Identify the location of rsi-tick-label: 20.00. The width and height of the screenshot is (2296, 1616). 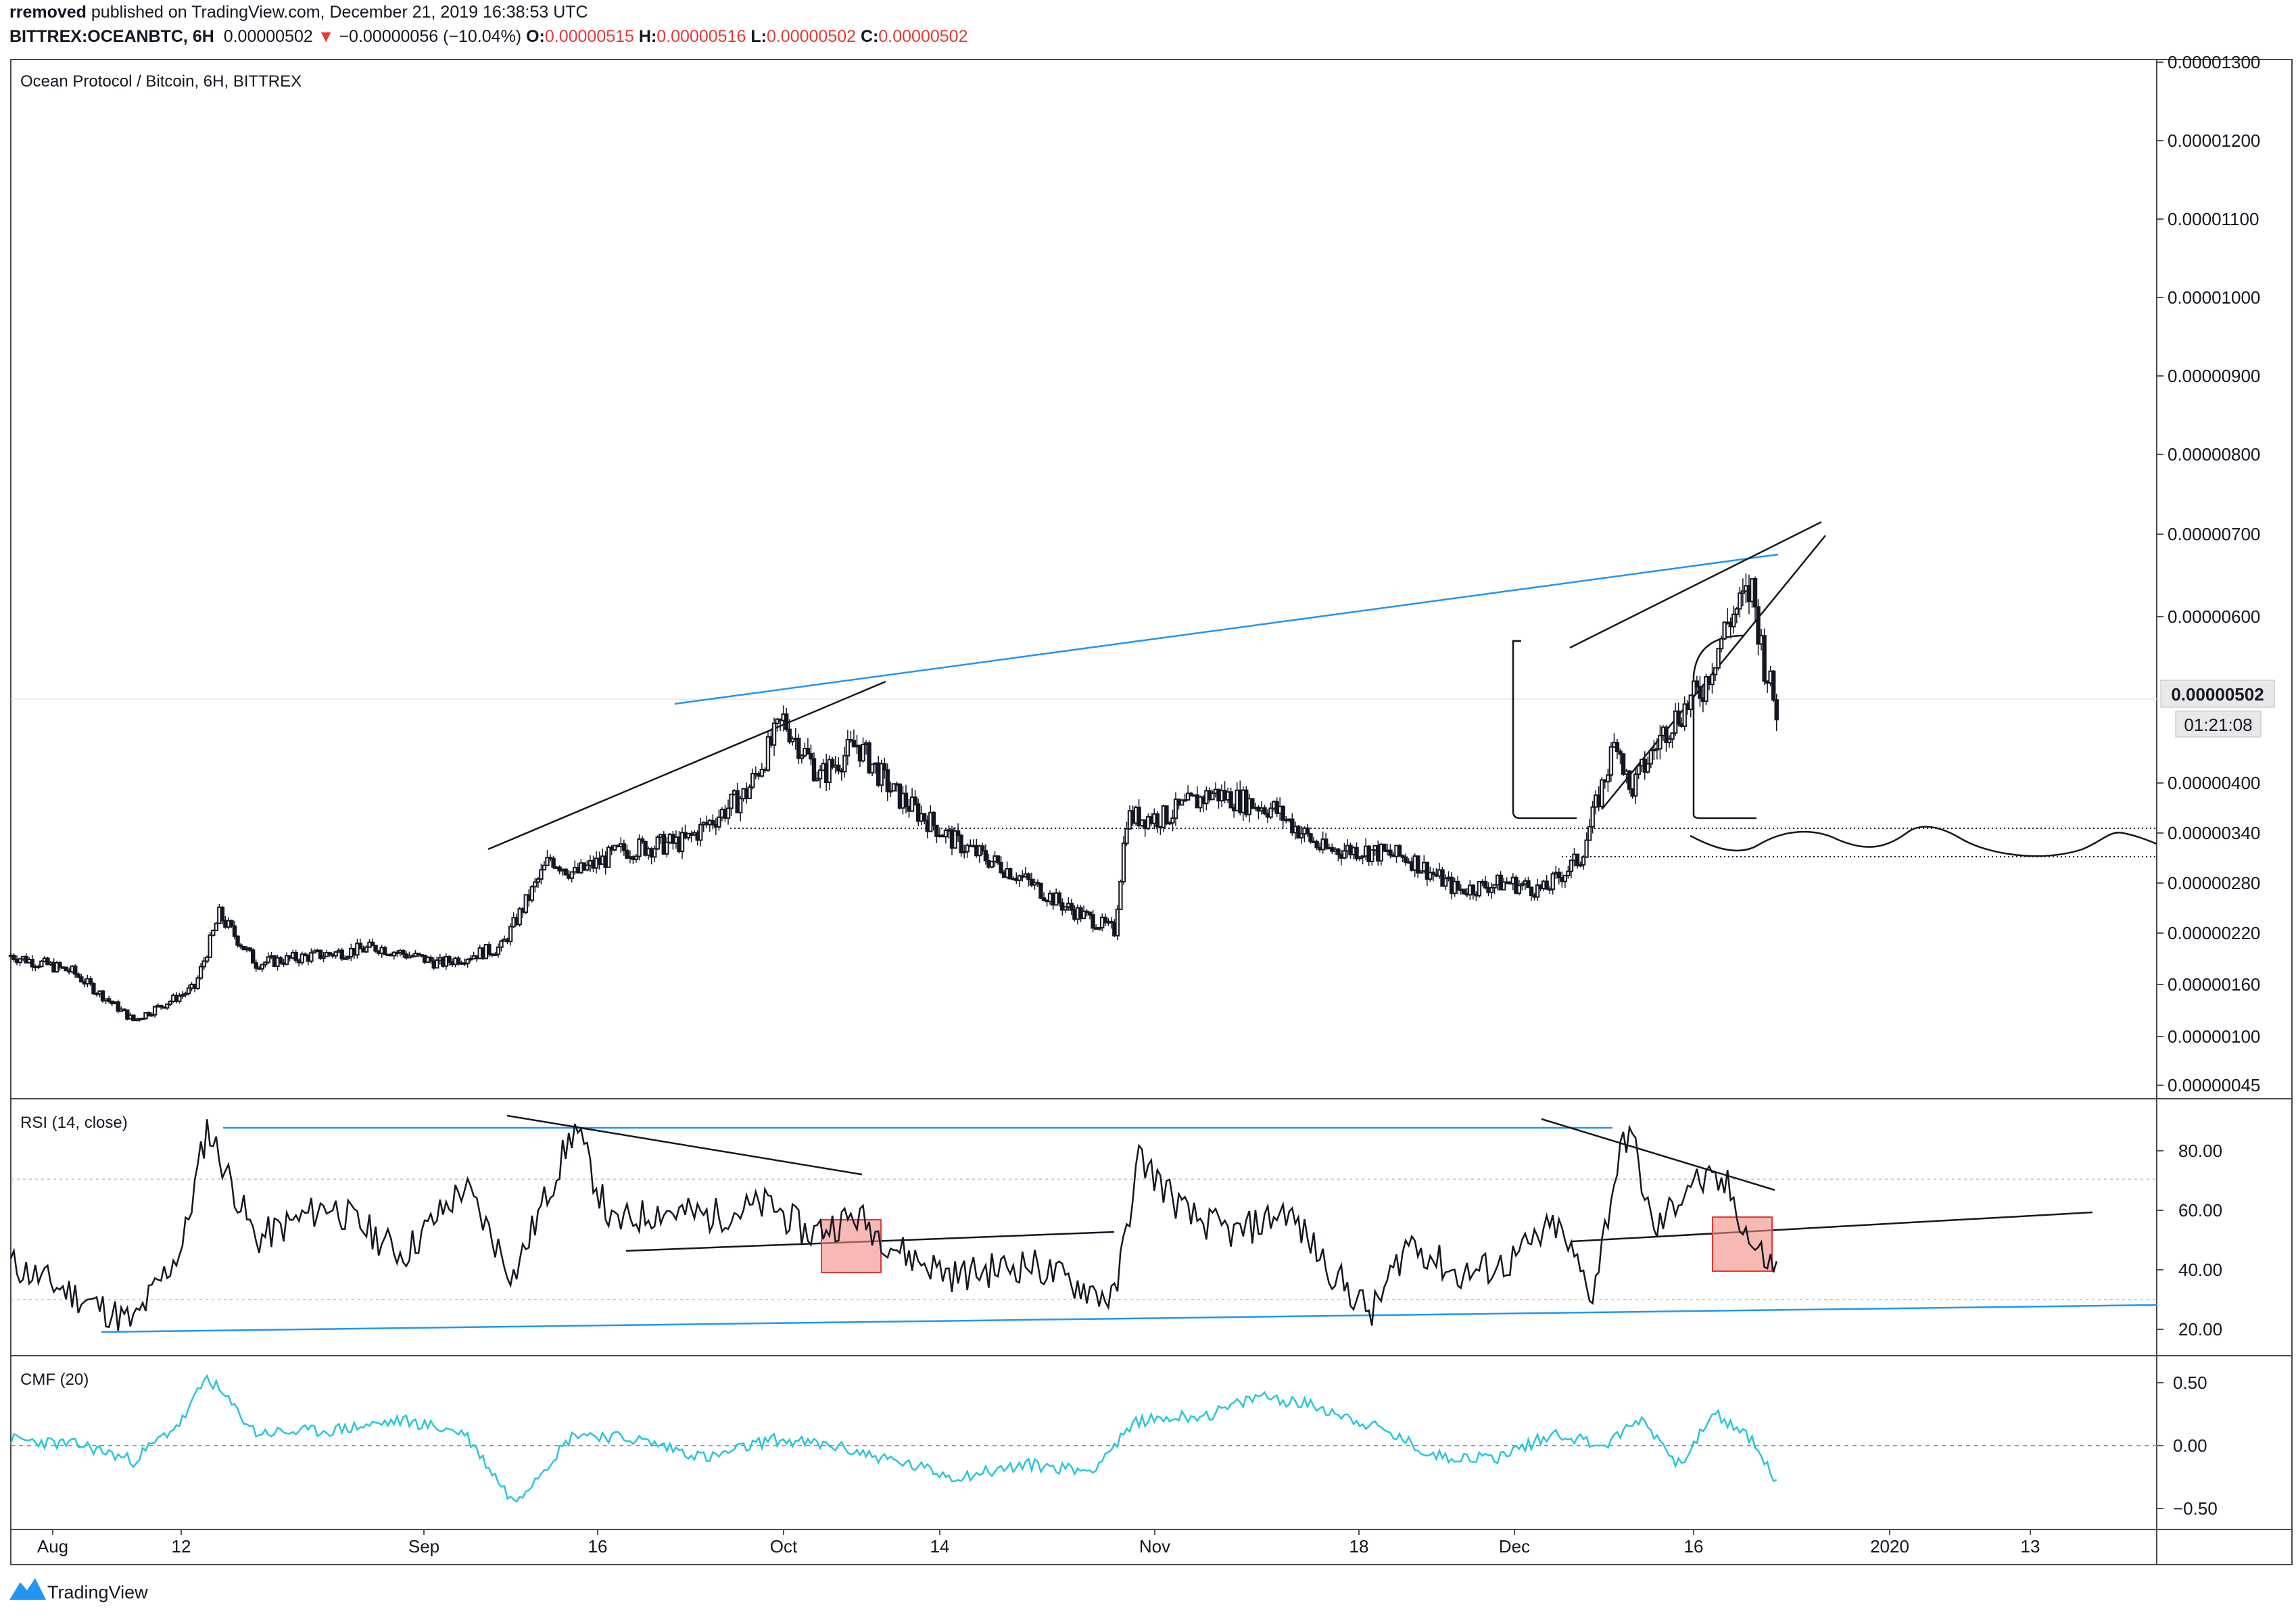
(2200, 1329).